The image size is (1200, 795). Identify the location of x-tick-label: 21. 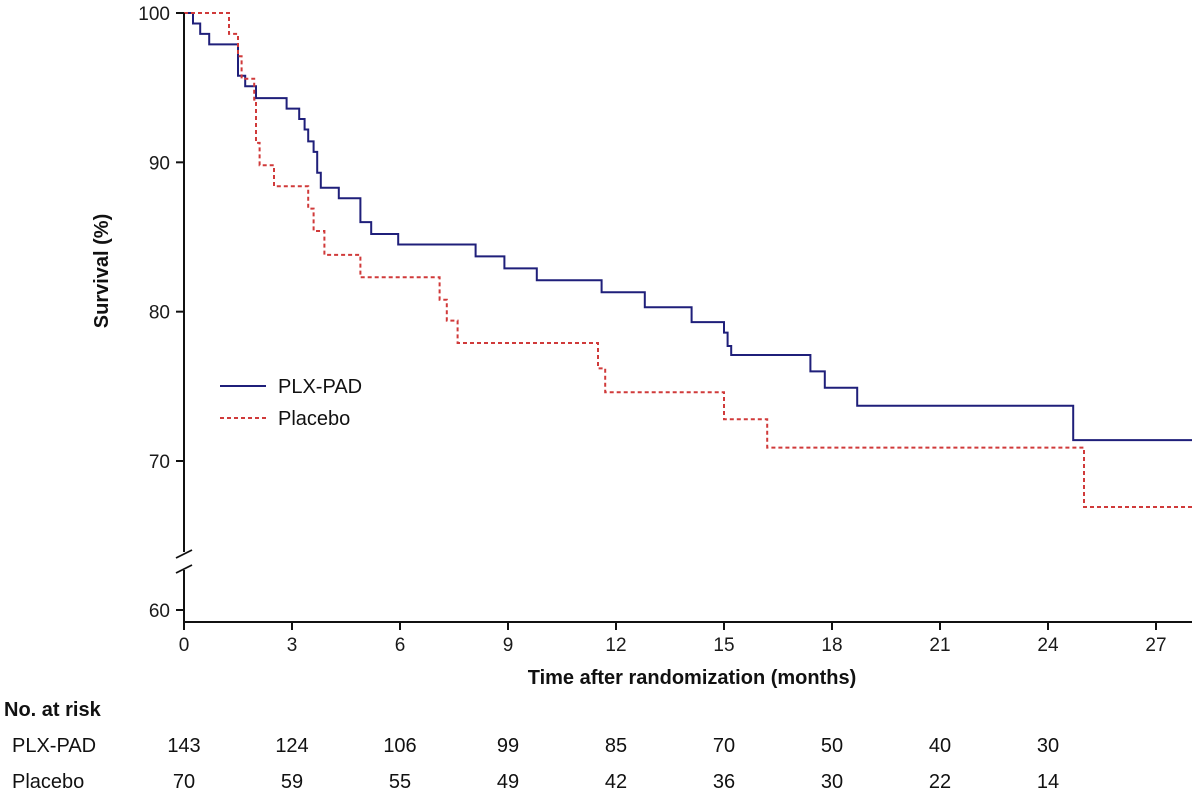
(939, 645).